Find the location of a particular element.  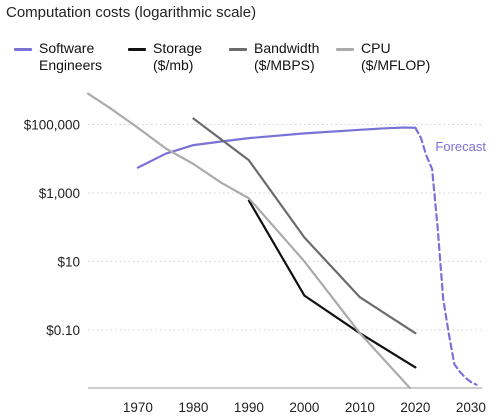

x-tick-label: 1970 is located at coordinates (138, 407).